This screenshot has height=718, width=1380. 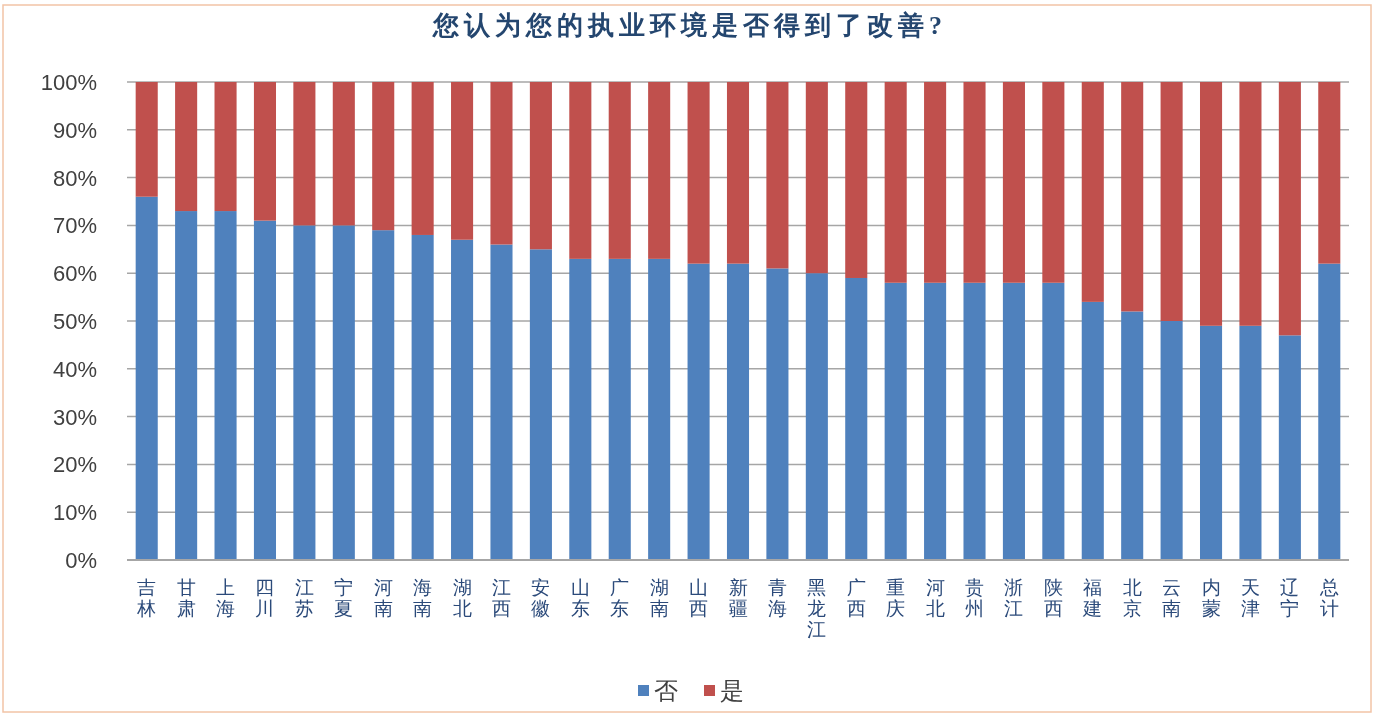 I want to click on x-tick-label: 湖北, so click(x=462, y=598).